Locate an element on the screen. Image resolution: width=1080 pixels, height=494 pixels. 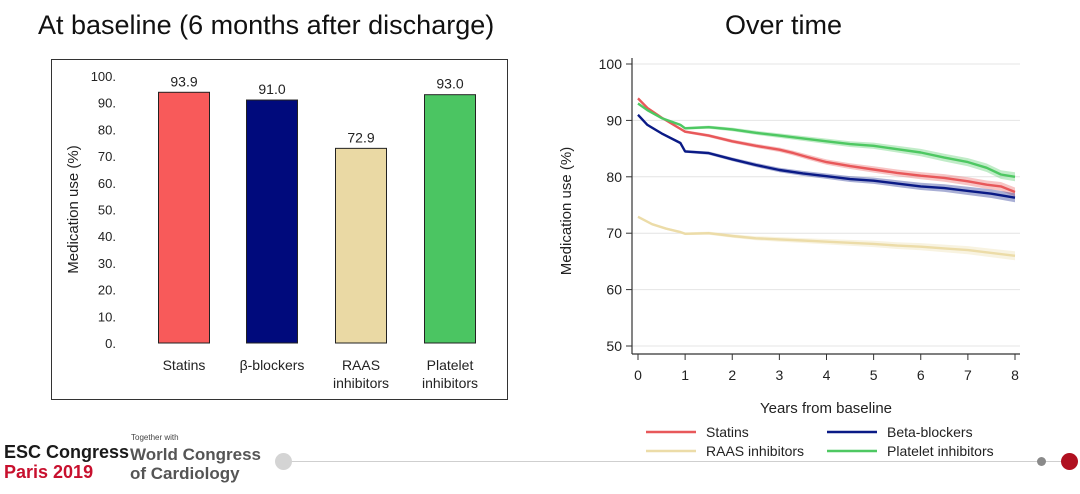
bar-value-label: 93.0 is located at coordinates (449, 84).